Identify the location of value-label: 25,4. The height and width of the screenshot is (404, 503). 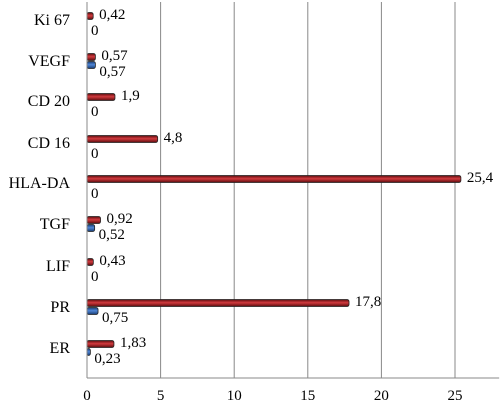
(480, 178).